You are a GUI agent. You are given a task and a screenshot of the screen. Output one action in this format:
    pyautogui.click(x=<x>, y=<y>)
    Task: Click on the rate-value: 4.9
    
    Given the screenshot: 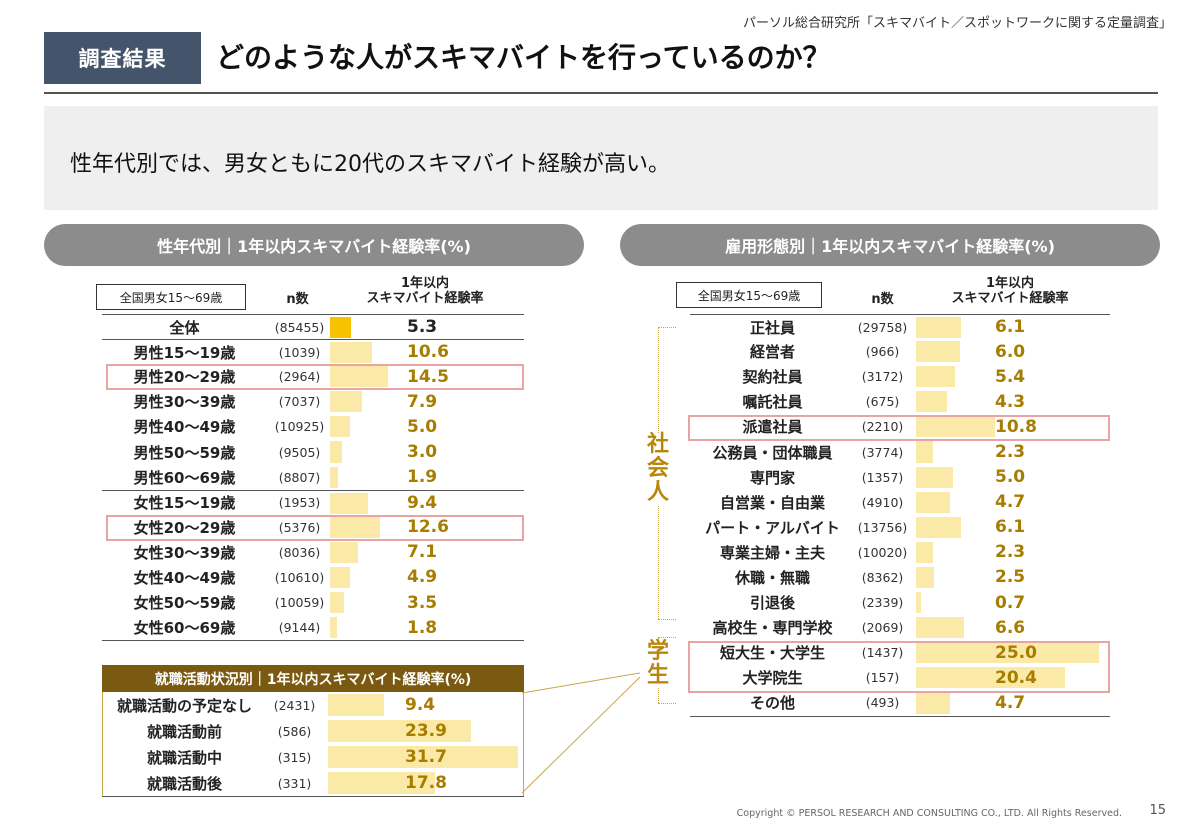 What is the action you would take?
    pyautogui.click(x=422, y=577)
    